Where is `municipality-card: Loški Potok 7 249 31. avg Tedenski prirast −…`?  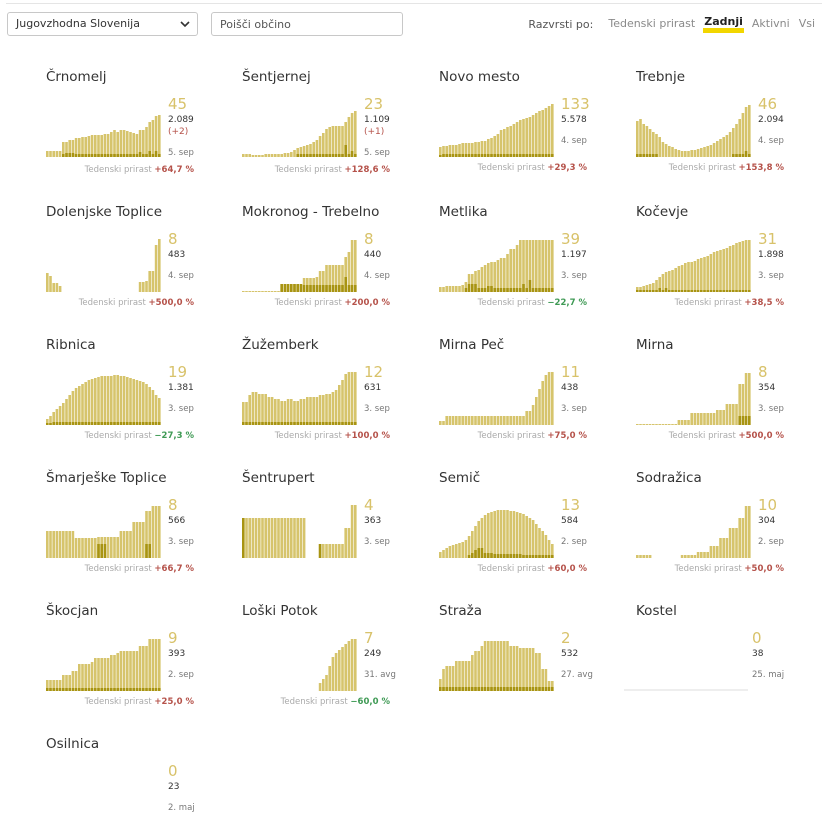
municipality-card: Loški Potok 7 249 31. avg Tedenski prirast −… is located at coordinates (337, 663).